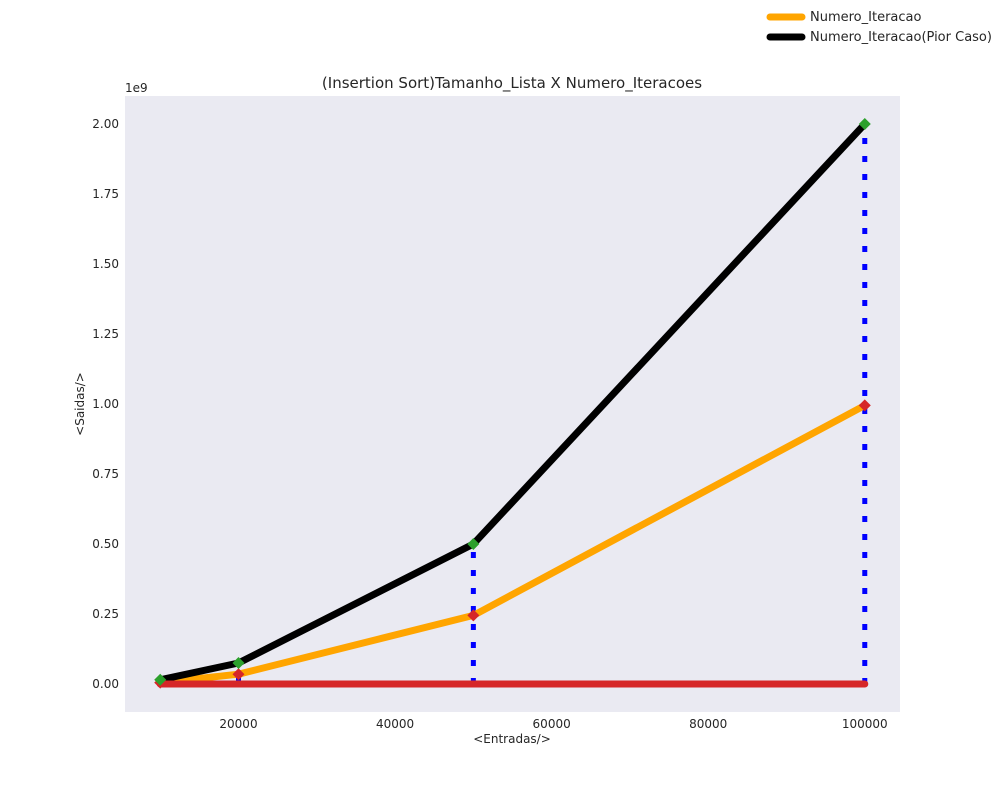 This screenshot has height=804, width=1000. Describe the element at coordinates (105, 194) in the screenshot. I see `y-tick-label: 1.75` at that location.